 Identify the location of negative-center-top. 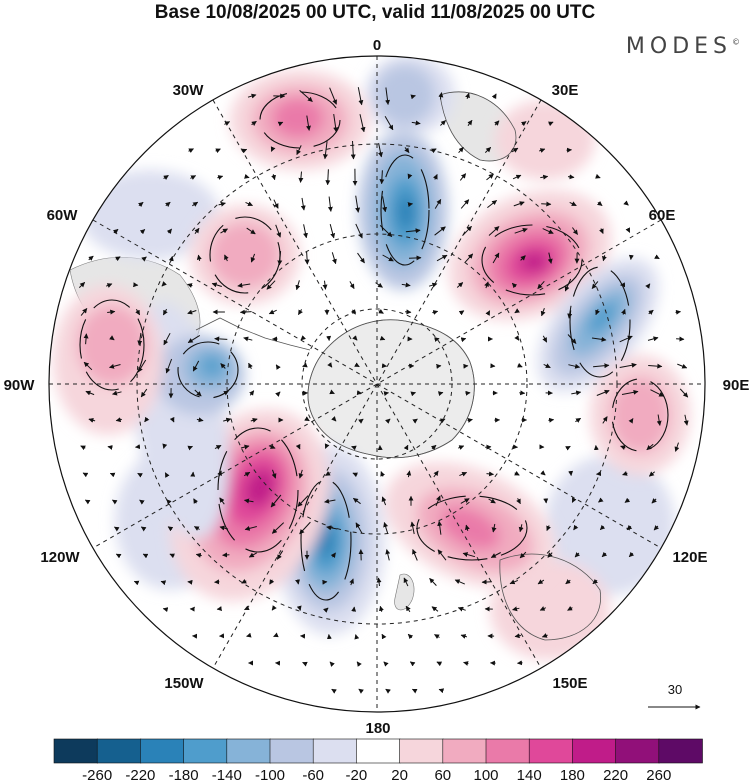
(405, 95).